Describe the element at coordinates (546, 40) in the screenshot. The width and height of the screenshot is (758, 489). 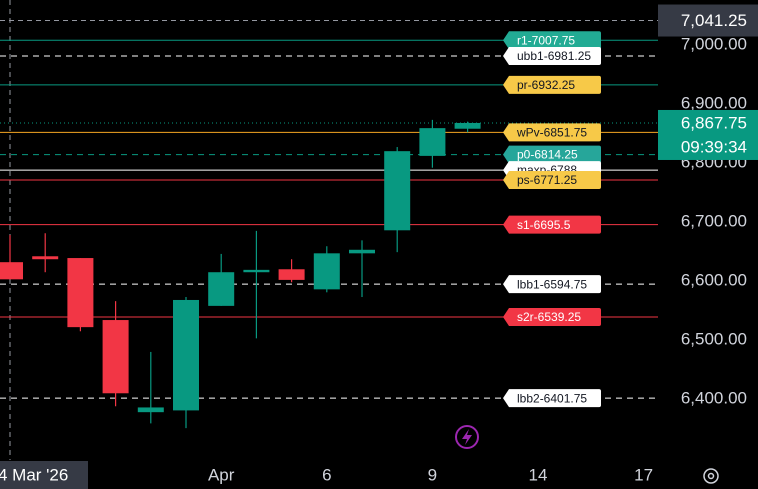
I see `level-label: r1-7007.75` at that location.